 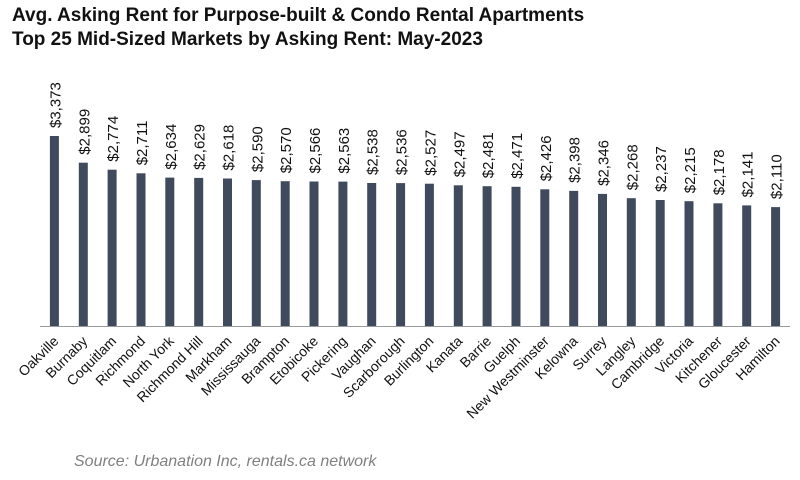 What do you see at coordinates (776, 266) in the screenshot?
I see `bar-hamilton` at bounding box center [776, 266].